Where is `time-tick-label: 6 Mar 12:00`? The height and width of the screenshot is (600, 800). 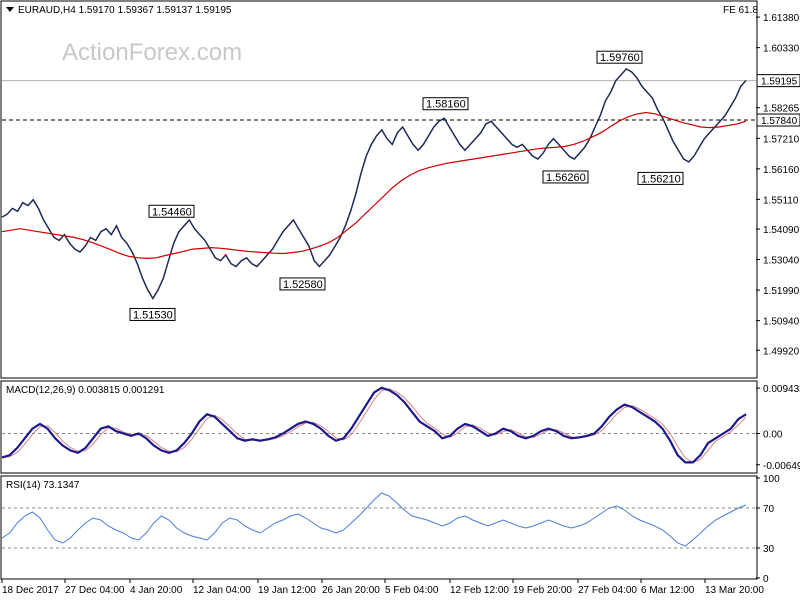
time-tick-label: 6 Mar 12:00 is located at coordinates (668, 590).